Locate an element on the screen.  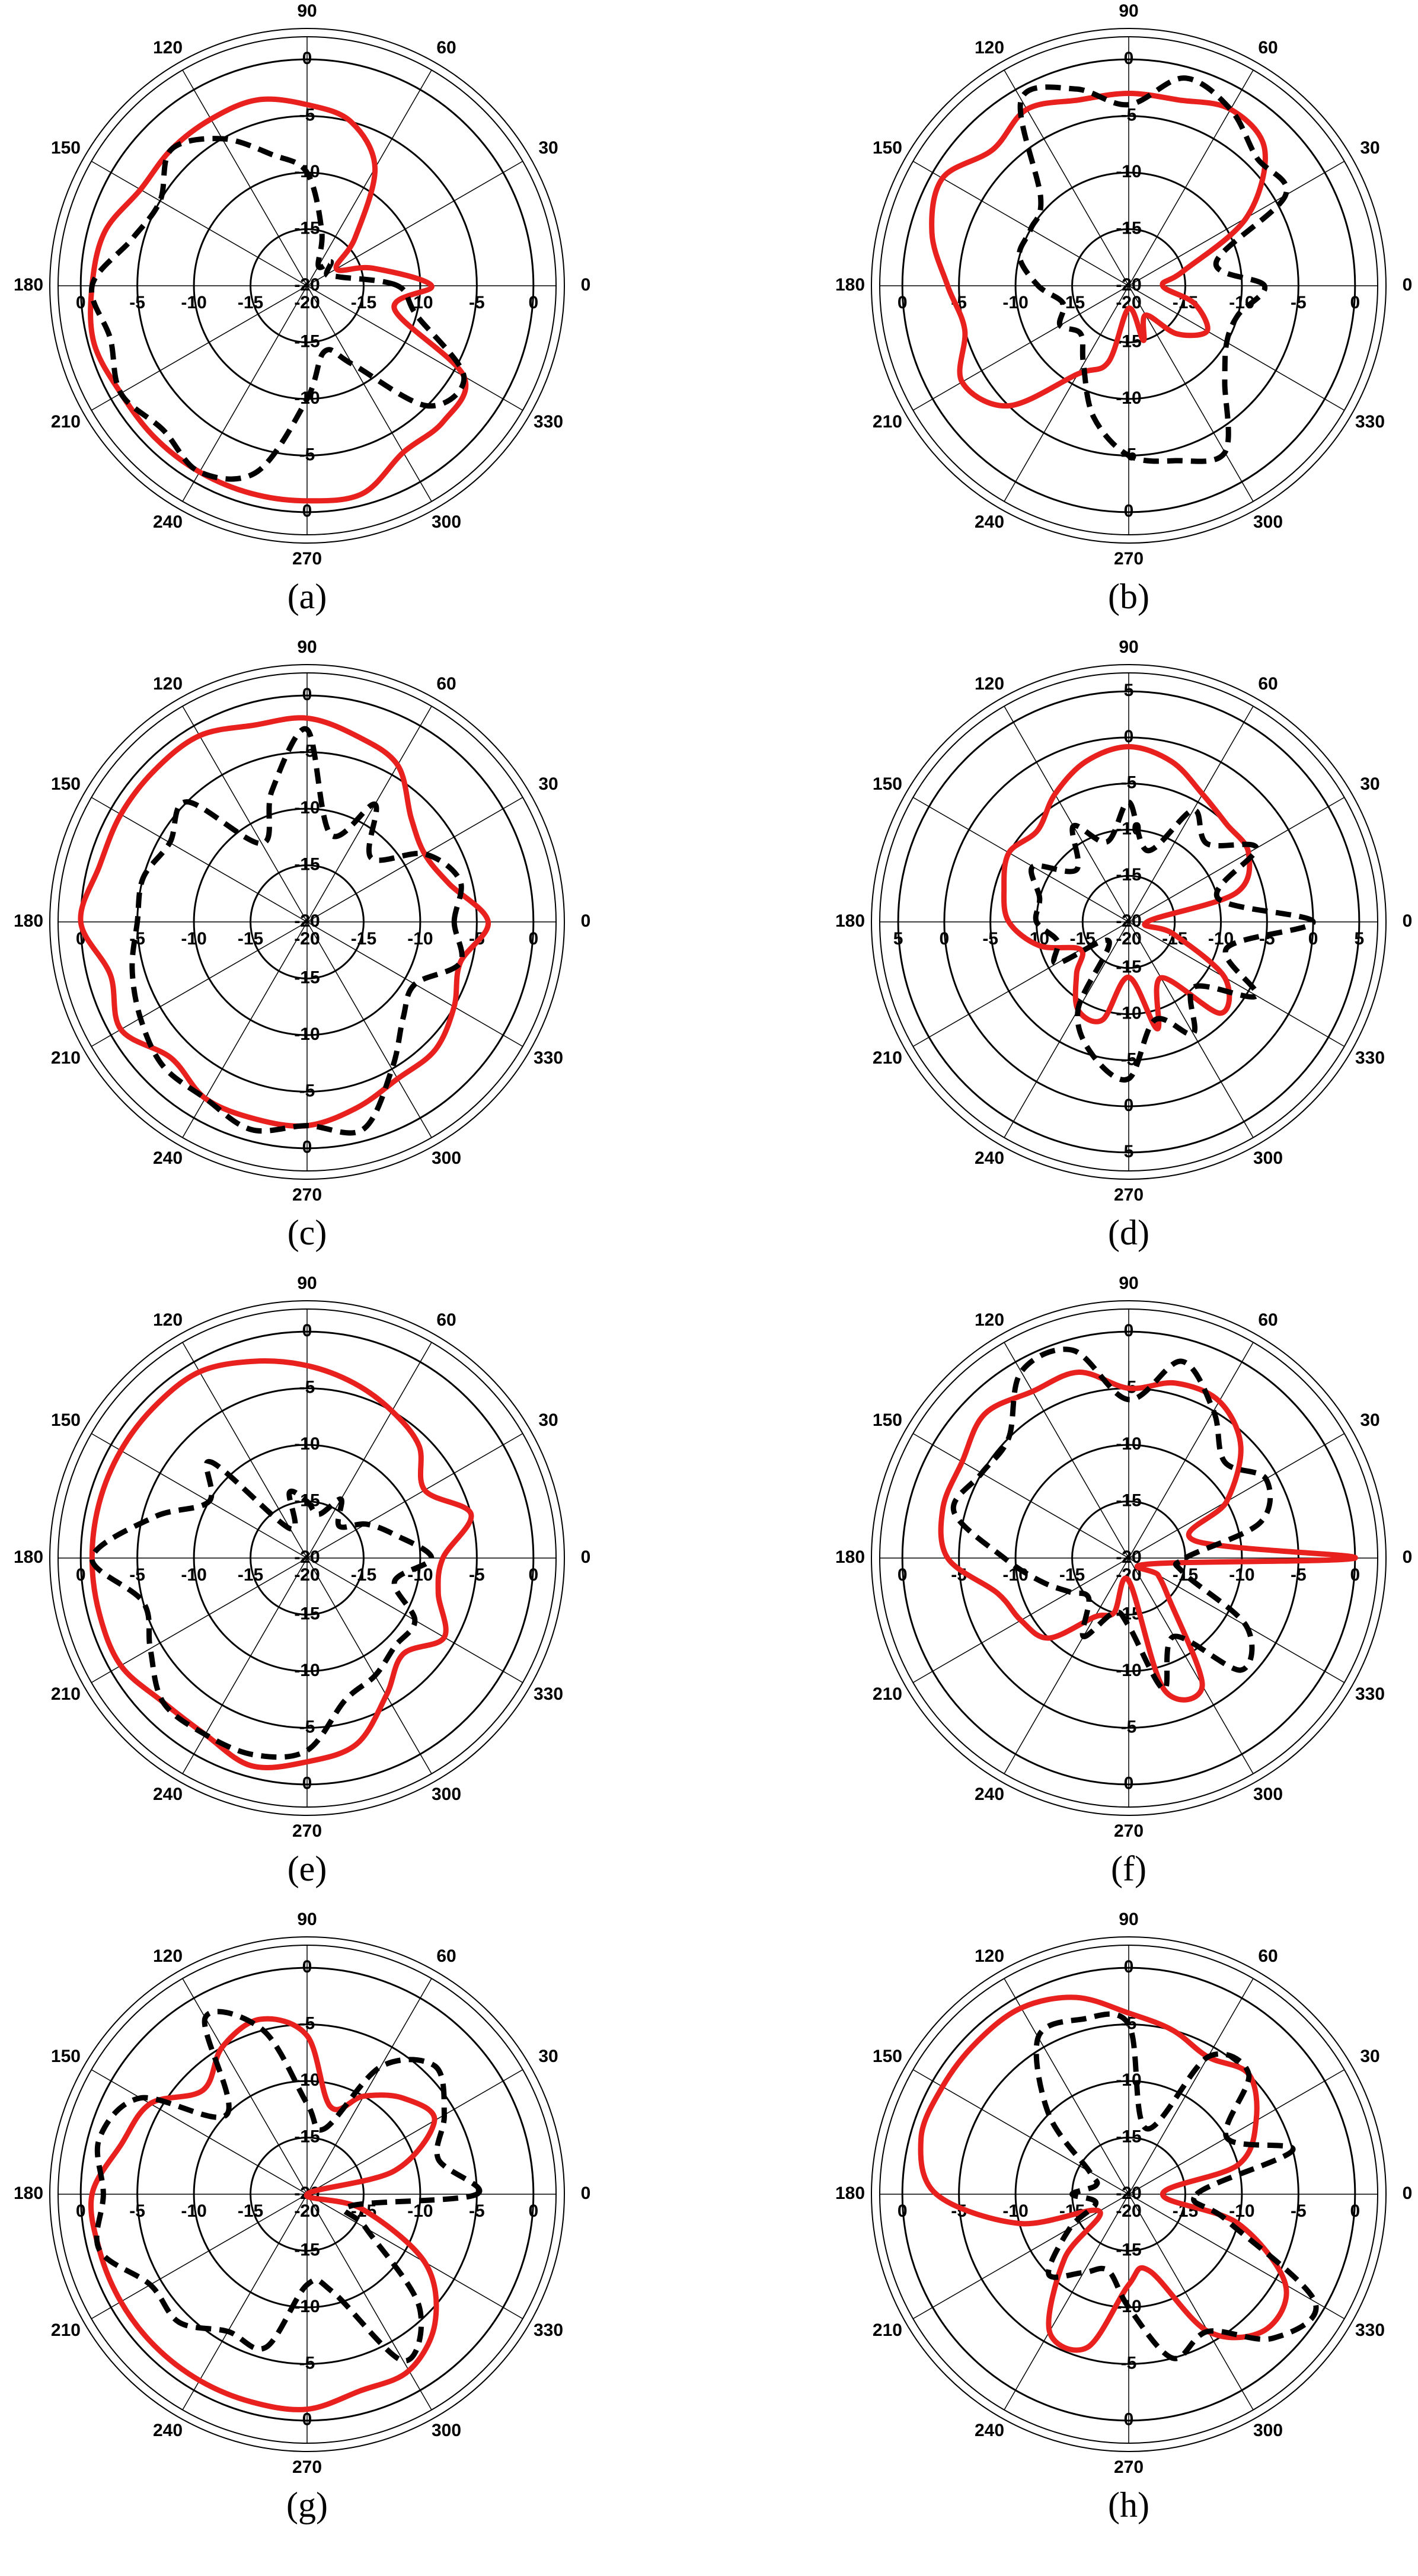
caption: (h) is located at coordinates (1128, 2504).